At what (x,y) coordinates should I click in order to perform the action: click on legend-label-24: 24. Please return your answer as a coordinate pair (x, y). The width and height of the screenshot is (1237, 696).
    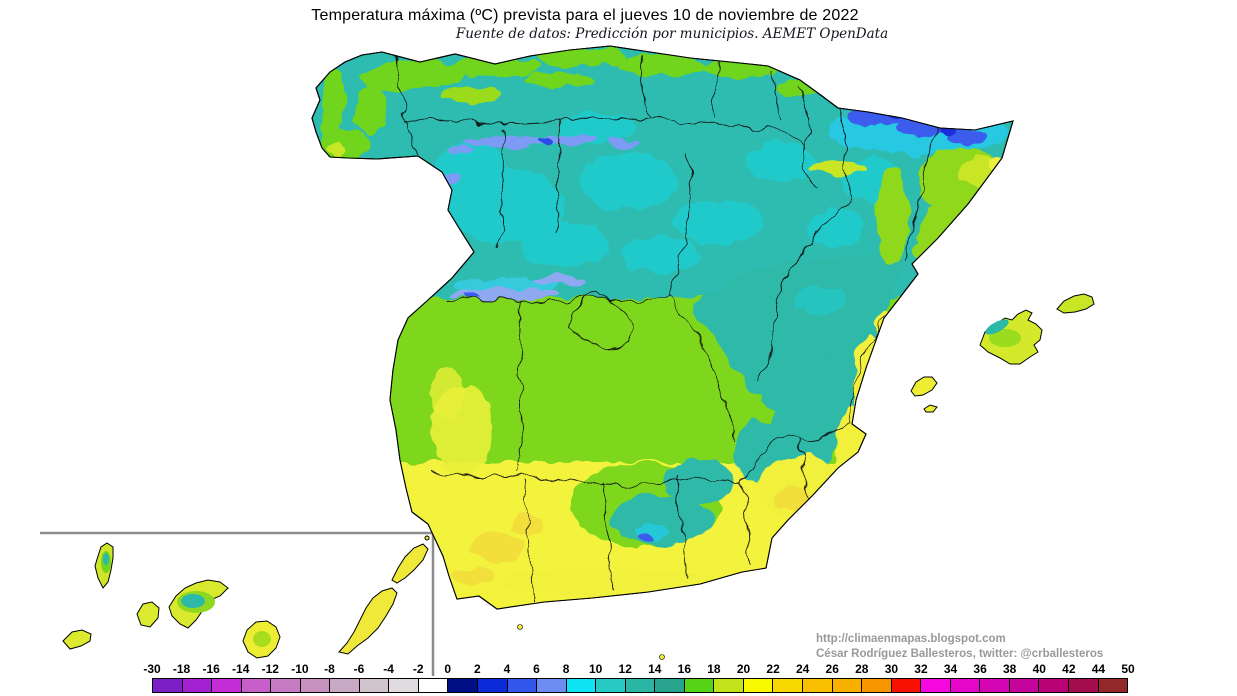
    Looking at the image, I should click on (802, 669).